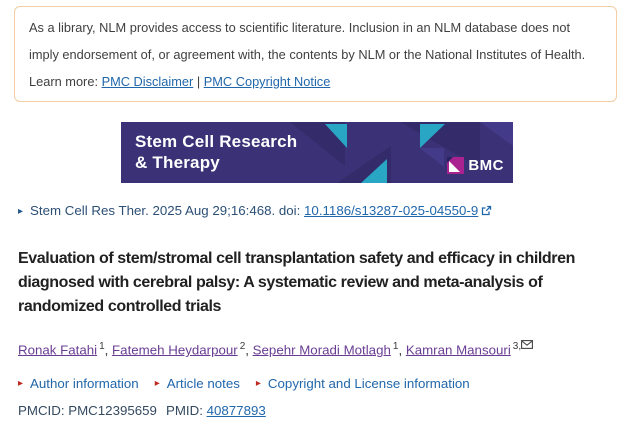 The width and height of the screenshot is (631, 430). I want to click on copyright-license-toggle: ▸ Copyright and License information, so click(363, 383).